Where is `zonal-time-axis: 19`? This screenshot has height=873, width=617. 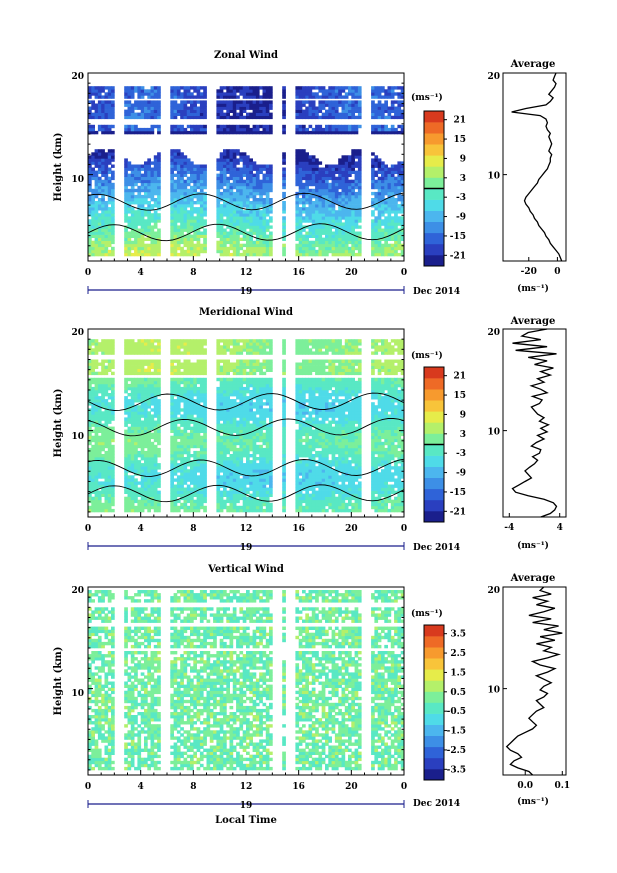
zonal-time-axis: 19 is located at coordinates (246, 291).